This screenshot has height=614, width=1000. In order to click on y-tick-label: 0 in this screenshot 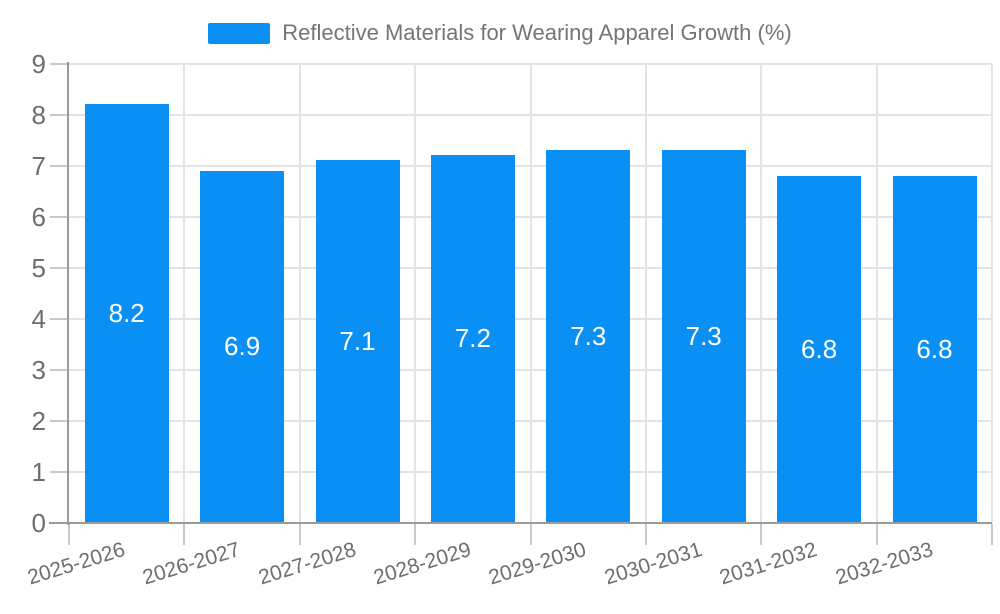, I will do `click(38, 522)`.